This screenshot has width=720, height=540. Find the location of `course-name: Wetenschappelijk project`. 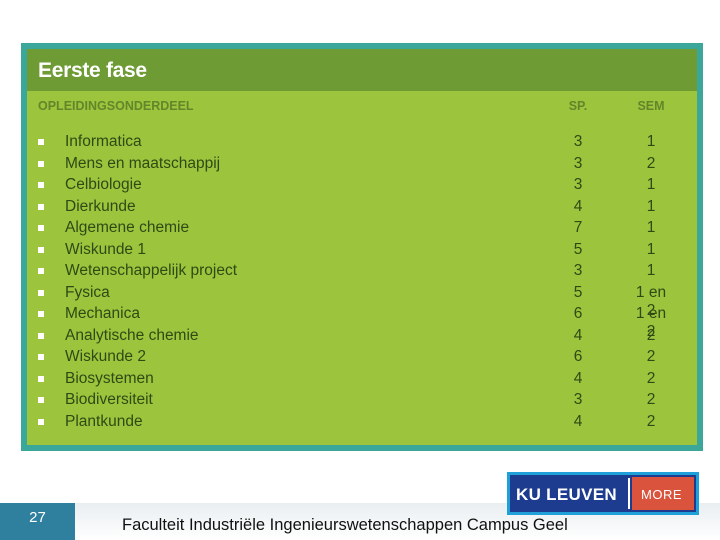

course-name: Wetenschappelijk project is located at coordinates (151, 270).